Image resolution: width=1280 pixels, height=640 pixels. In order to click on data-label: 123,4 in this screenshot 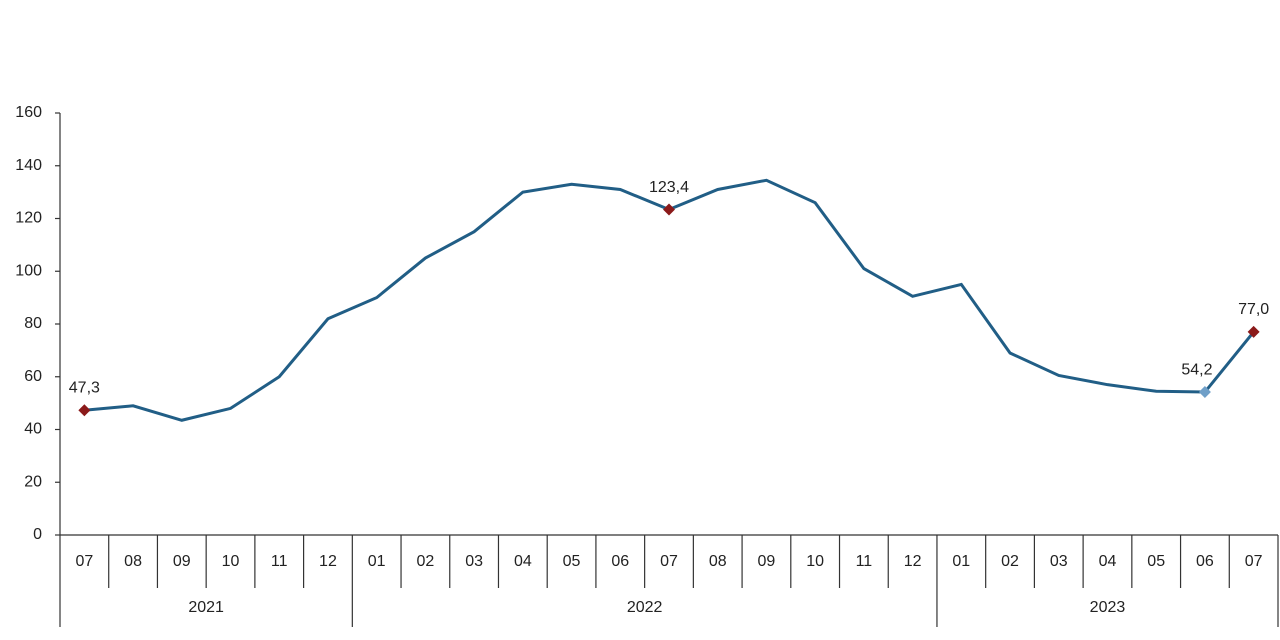, I will do `click(669, 187)`.